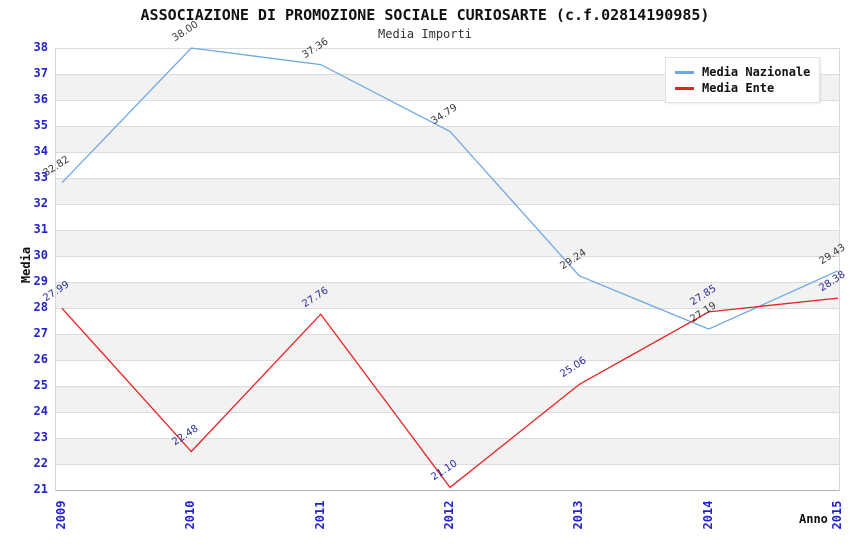 The height and width of the screenshot is (550, 850). What do you see at coordinates (40, 229) in the screenshot?
I see `y-tick-label: 31` at bounding box center [40, 229].